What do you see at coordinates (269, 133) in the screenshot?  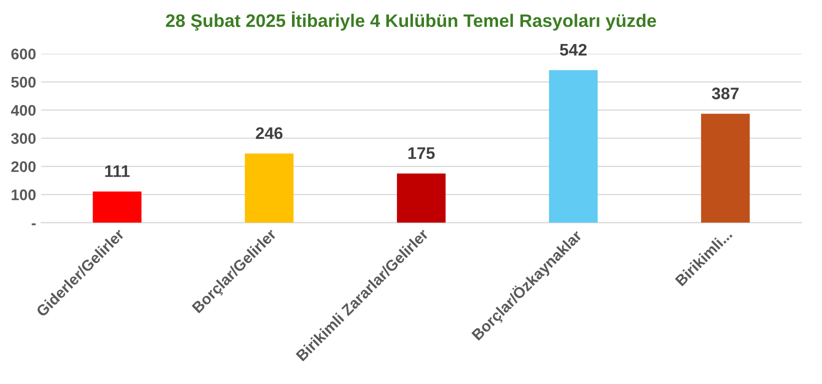 I see `data-label: 246` at bounding box center [269, 133].